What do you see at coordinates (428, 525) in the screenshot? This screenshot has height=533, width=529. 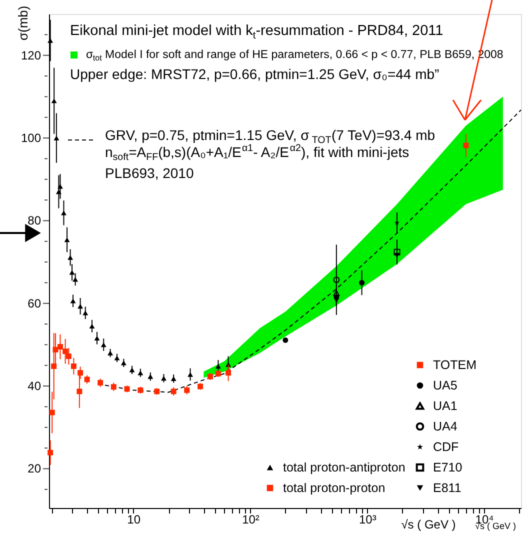 I see `x-axis-title: √s ( GeV )` at bounding box center [428, 525].